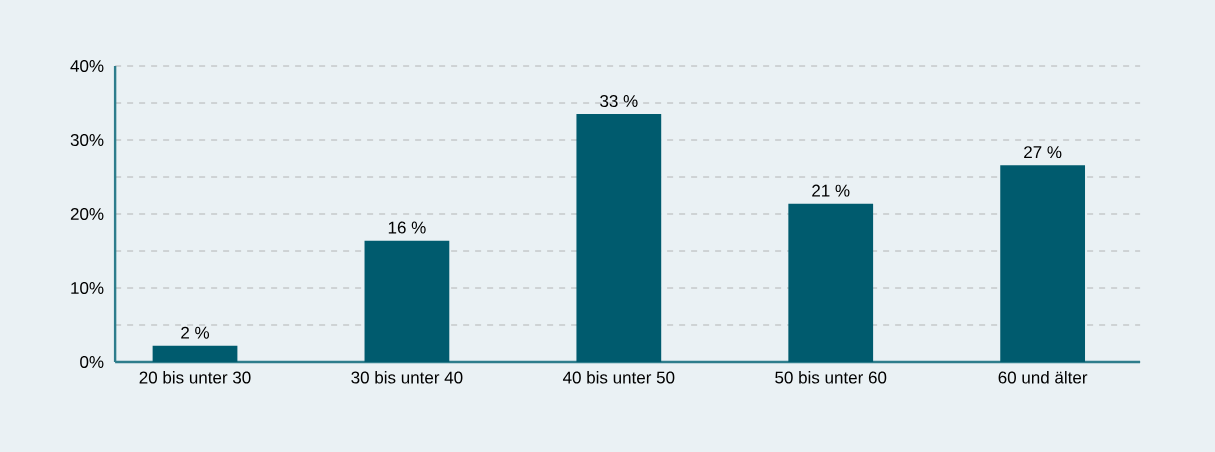 The height and width of the screenshot is (452, 1215). I want to click on y-tick-label: 30%, so click(87, 140).